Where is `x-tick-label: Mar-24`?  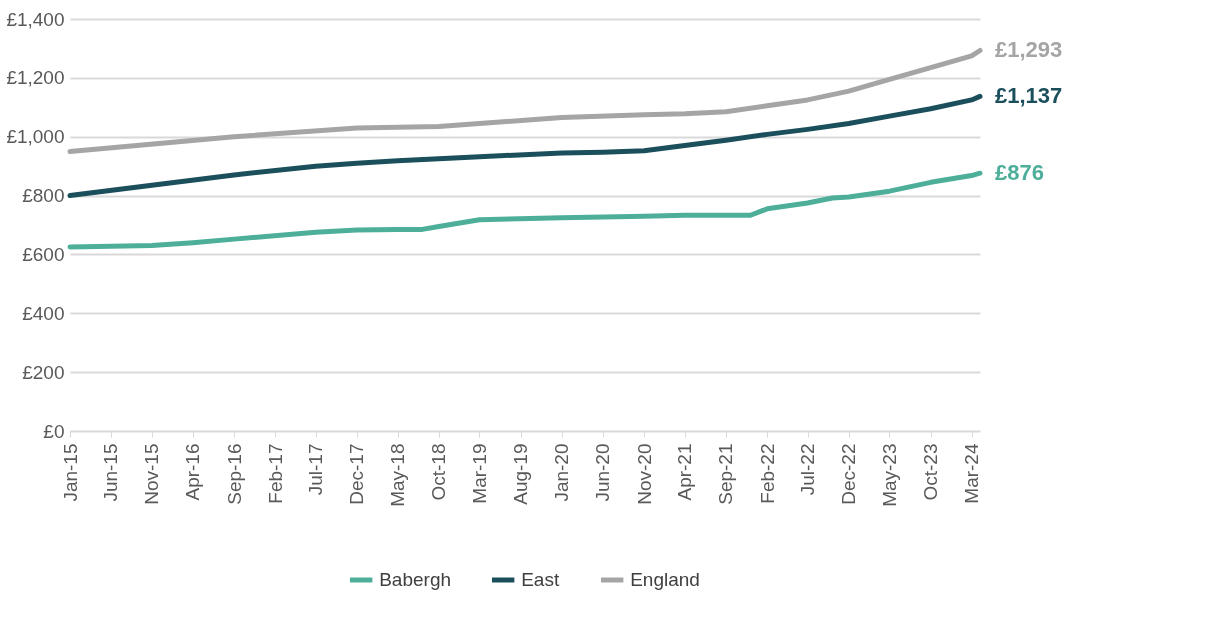 x-tick-label: Mar-24 is located at coordinates (972, 473).